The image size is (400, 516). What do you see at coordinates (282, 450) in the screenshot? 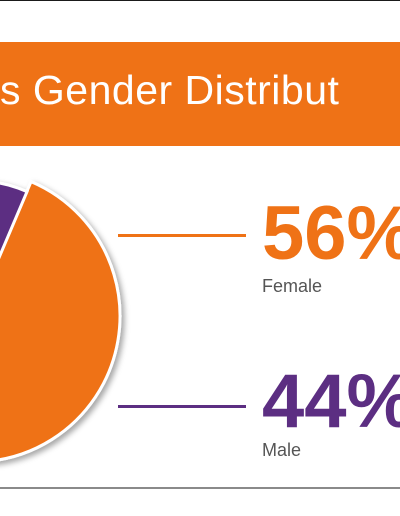
I see `male-category-label: Male` at bounding box center [282, 450].